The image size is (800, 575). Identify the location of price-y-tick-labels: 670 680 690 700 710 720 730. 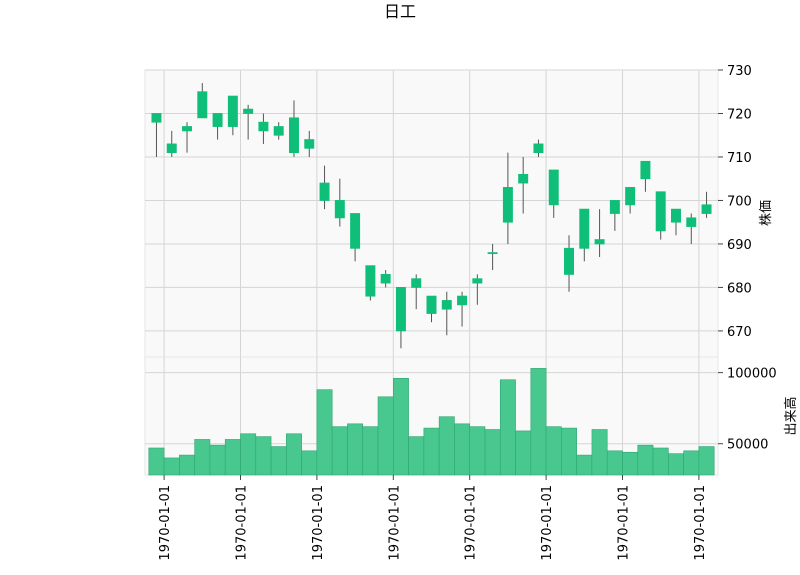
(735, 202).